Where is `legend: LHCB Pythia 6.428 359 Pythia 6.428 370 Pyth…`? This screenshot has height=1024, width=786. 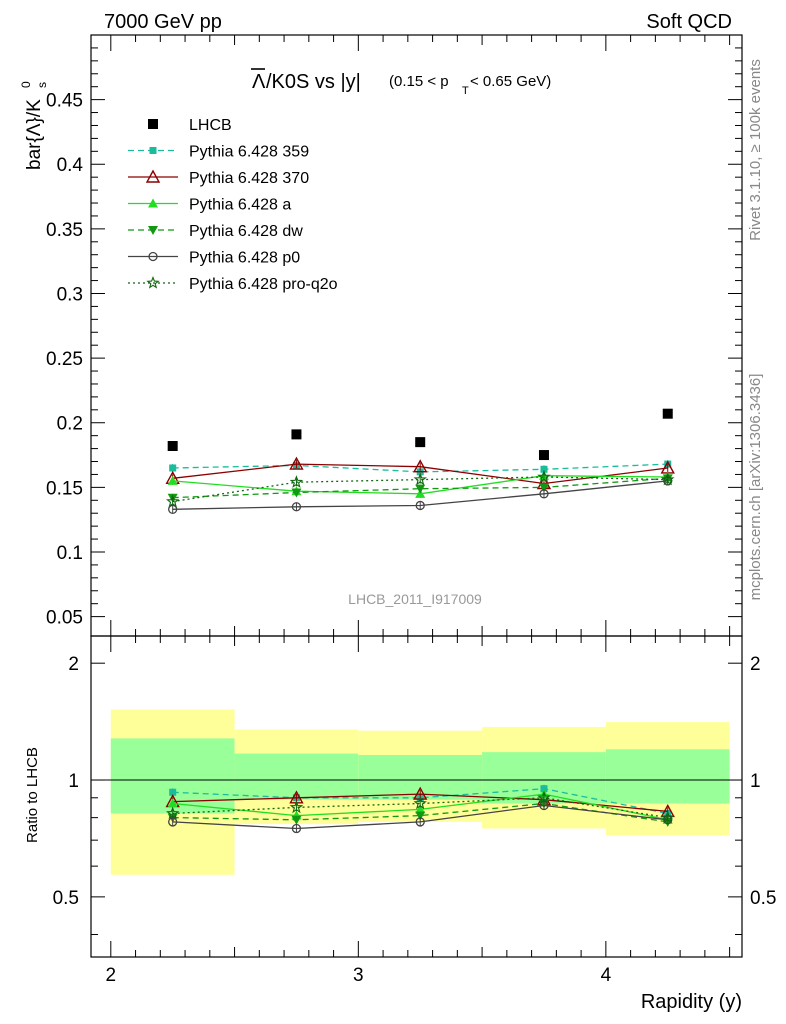
legend: LHCB Pythia 6.428 359 Pythia 6.428 370 Pyth… is located at coordinates (233, 205).